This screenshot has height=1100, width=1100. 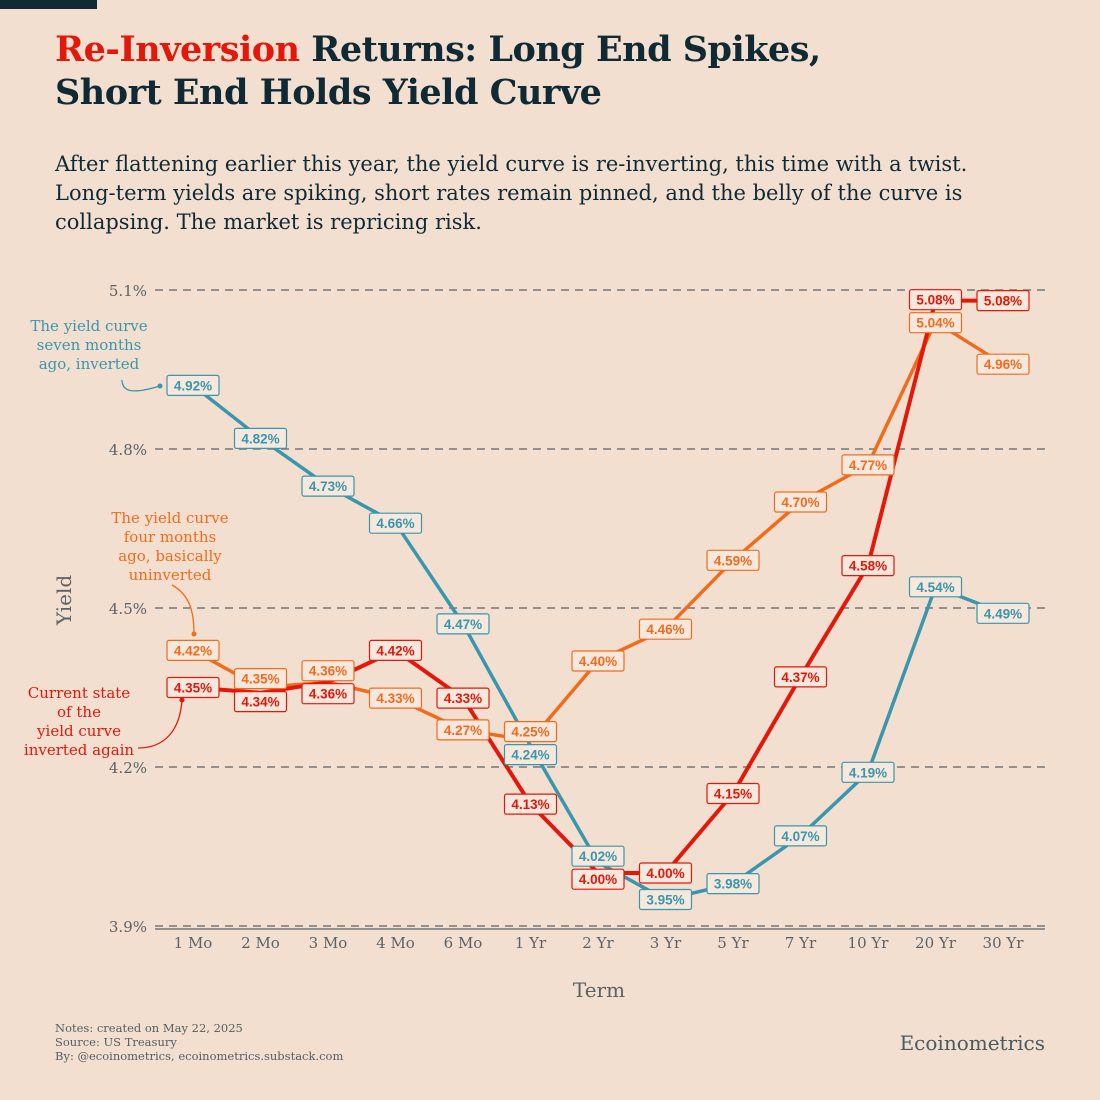 I want to click on brand-logo-text: Ecoinometrics, so click(x=972, y=1043).